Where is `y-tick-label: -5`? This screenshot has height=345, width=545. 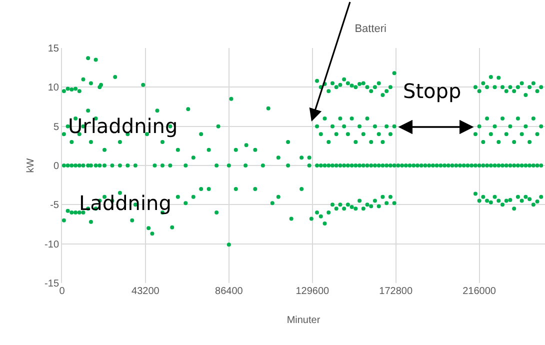 y-tick-label: -5 is located at coordinates (55, 206).